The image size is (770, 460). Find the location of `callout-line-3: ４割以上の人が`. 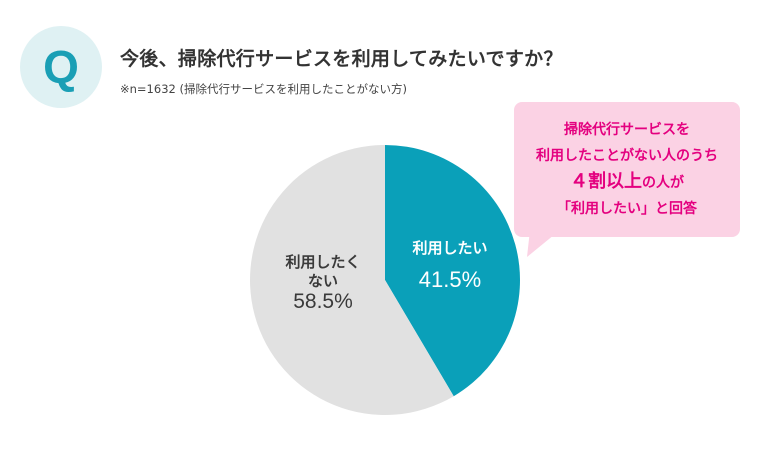

callout-line-3: ４割以上の人が is located at coordinates (627, 182).